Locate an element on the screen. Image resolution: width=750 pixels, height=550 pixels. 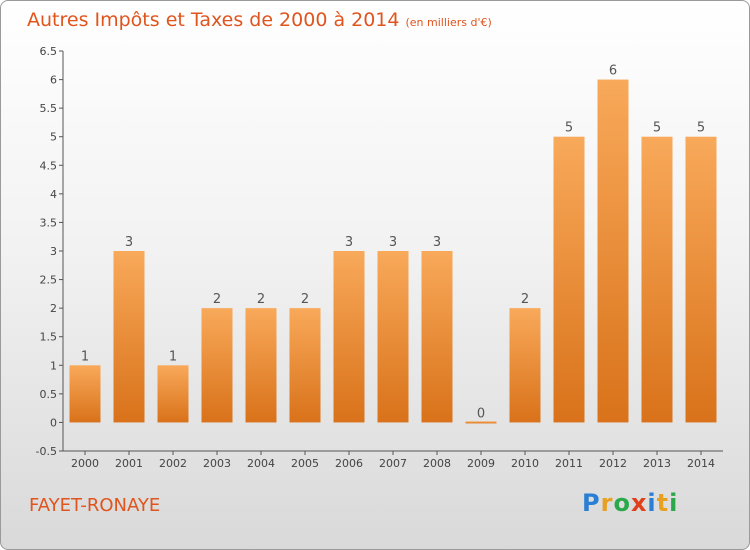
logo-letter: o is located at coordinates (622, 503).